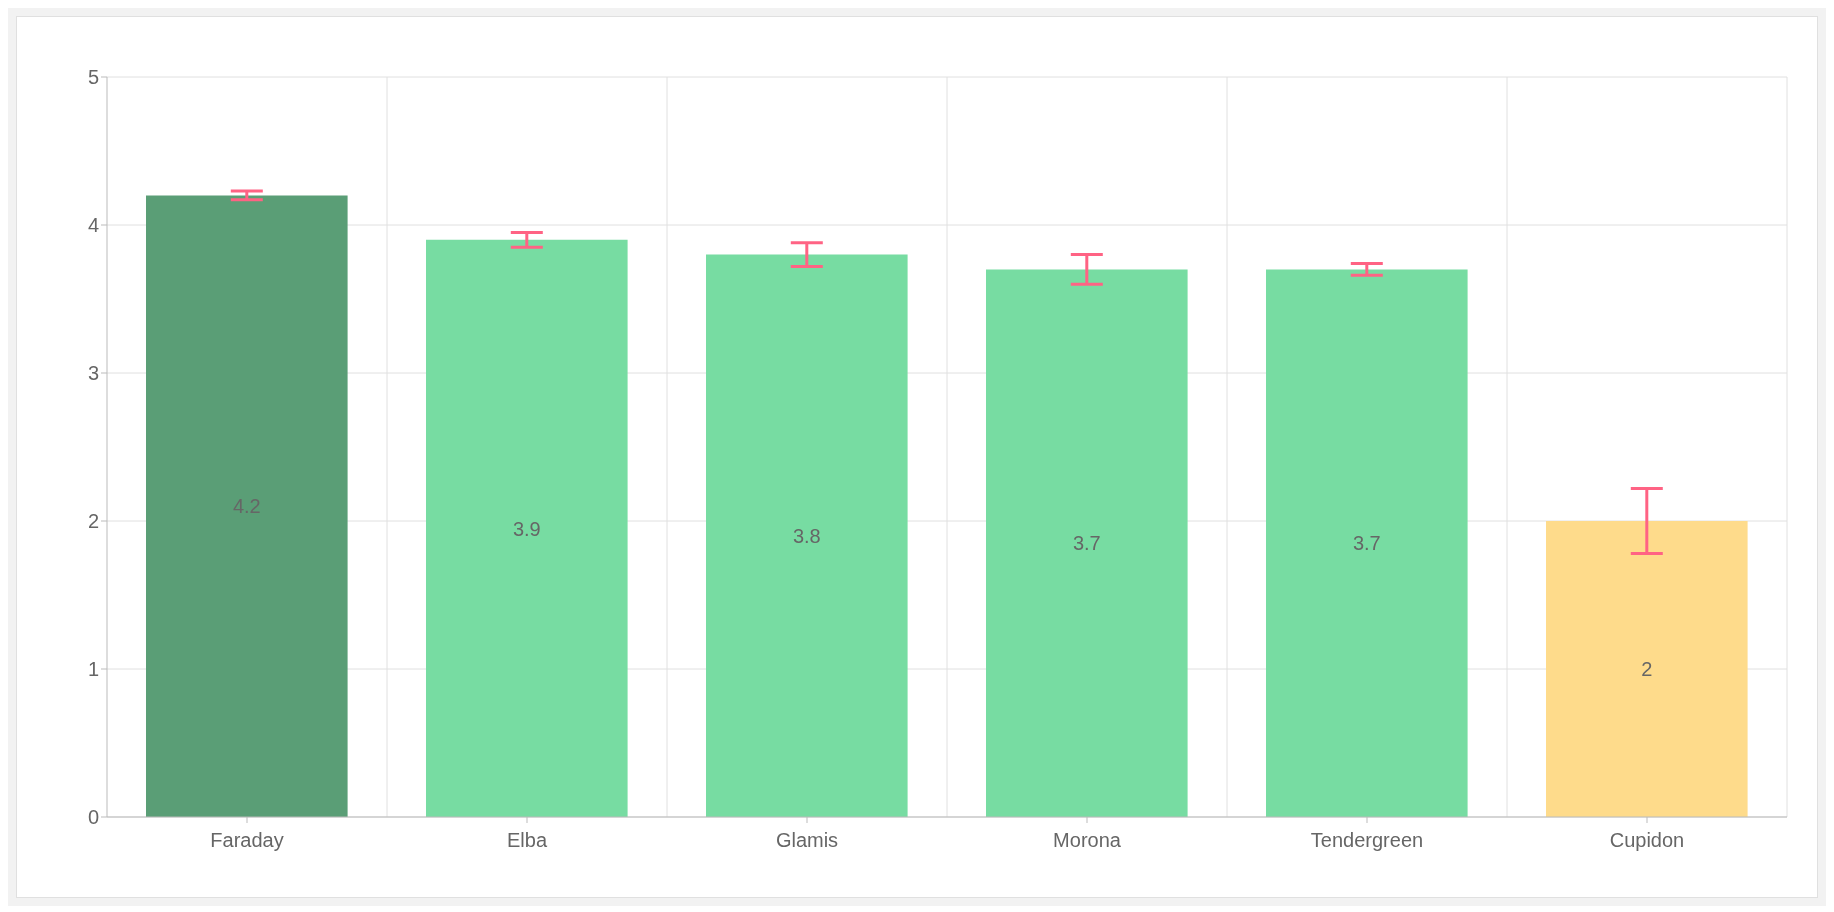  I want to click on x-tick-label: Tendergreen, so click(1367, 840).